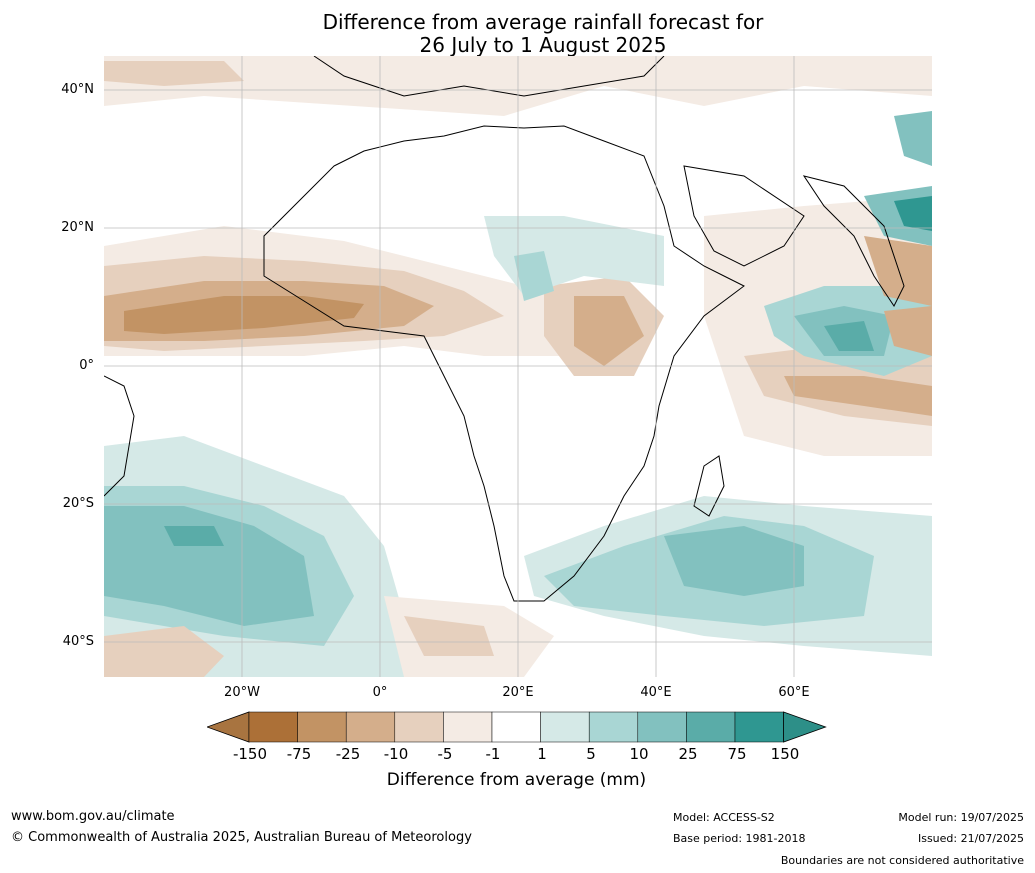 This screenshot has height=873, width=1035. What do you see at coordinates (78, 641) in the screenshot?
I see `lat-label-40s: 40°S` at bounding box center [78, 641].